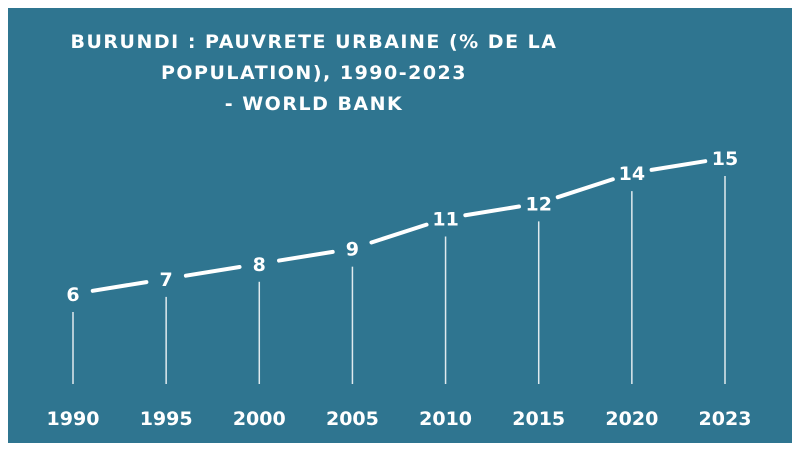 The image size is (800, 460). I want to click on x-tick-label-2023: 2023, so click(725, 419).